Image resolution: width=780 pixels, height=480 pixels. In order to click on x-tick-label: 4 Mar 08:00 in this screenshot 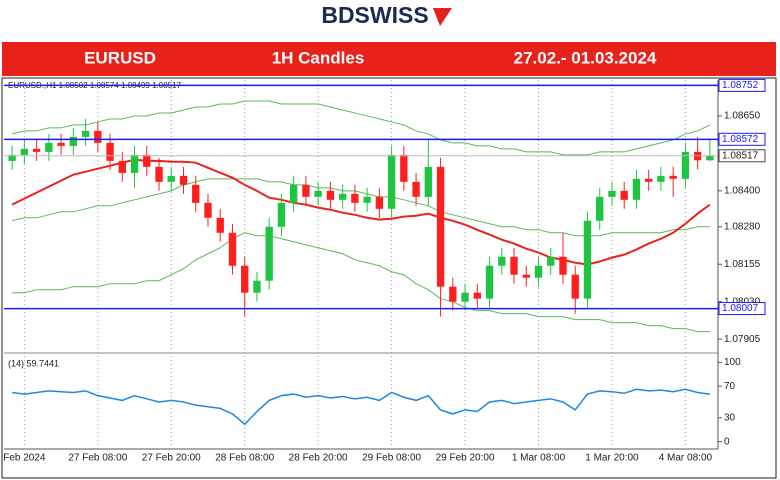, I will do `click(686, 458)`.